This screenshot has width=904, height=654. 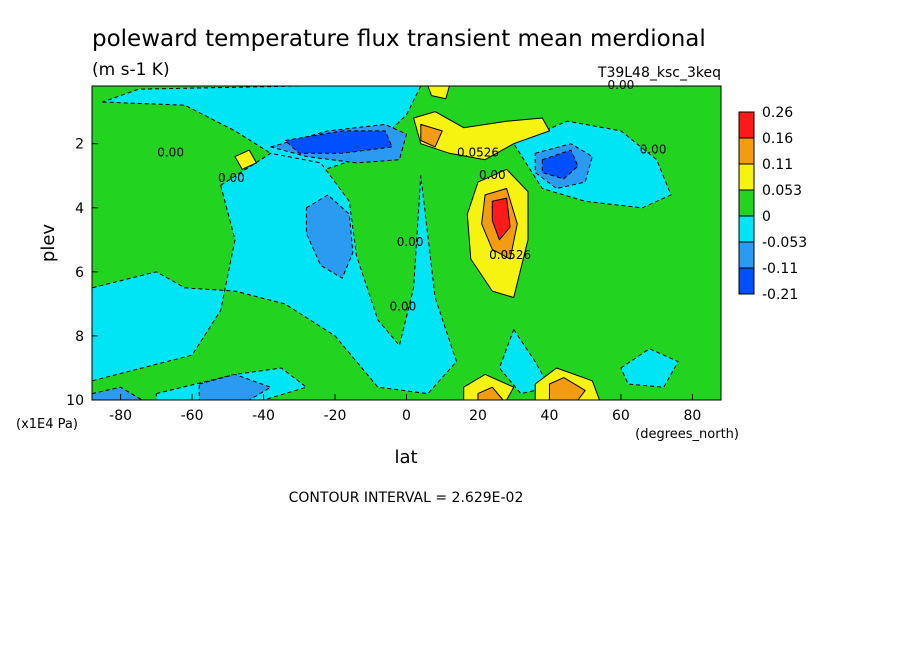 I want to click on contour-interval-footer: CONTOUR INTERVAL = 2.629E-02, so click(x=406, y=498).